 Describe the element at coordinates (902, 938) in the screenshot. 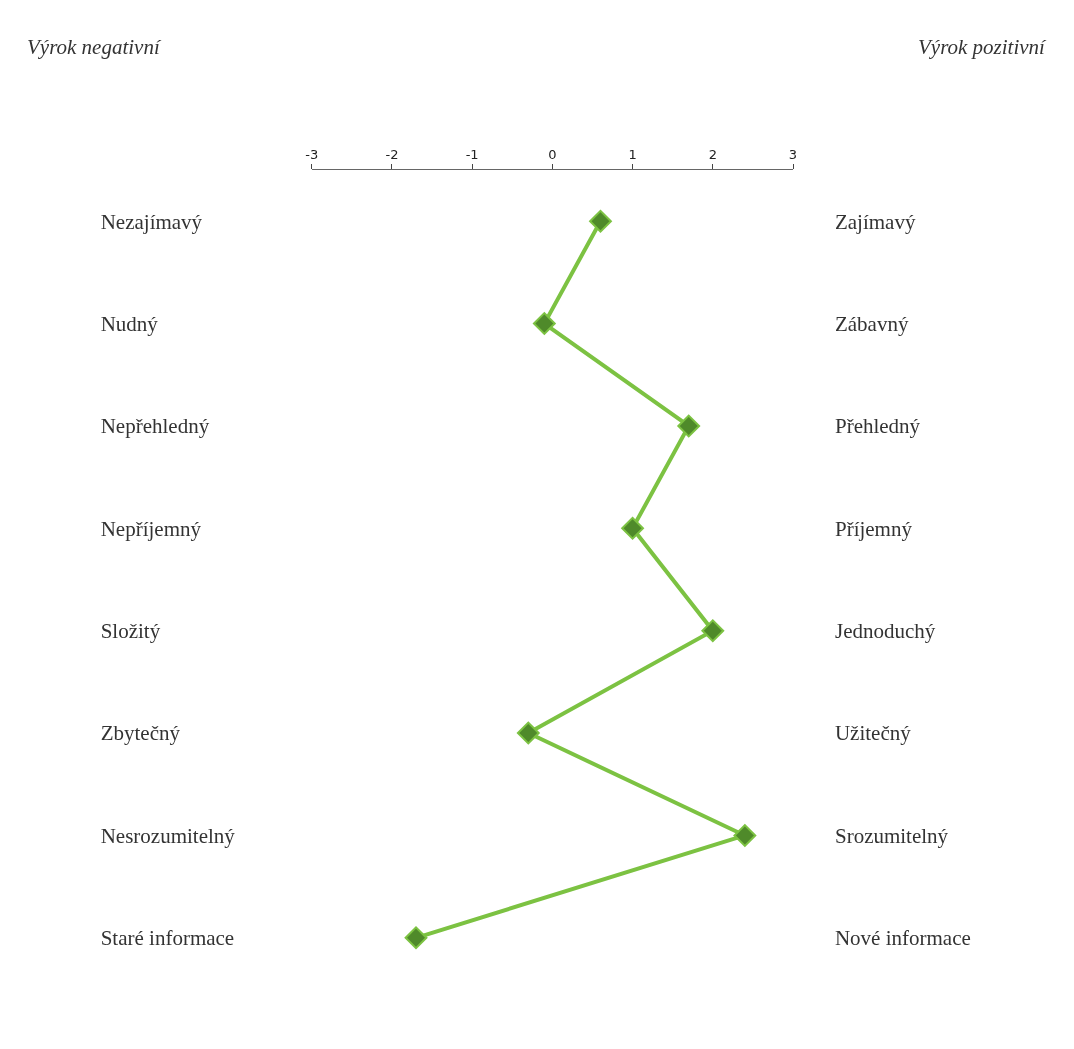

I see `y2-tick-label: Nové informace` at that location.